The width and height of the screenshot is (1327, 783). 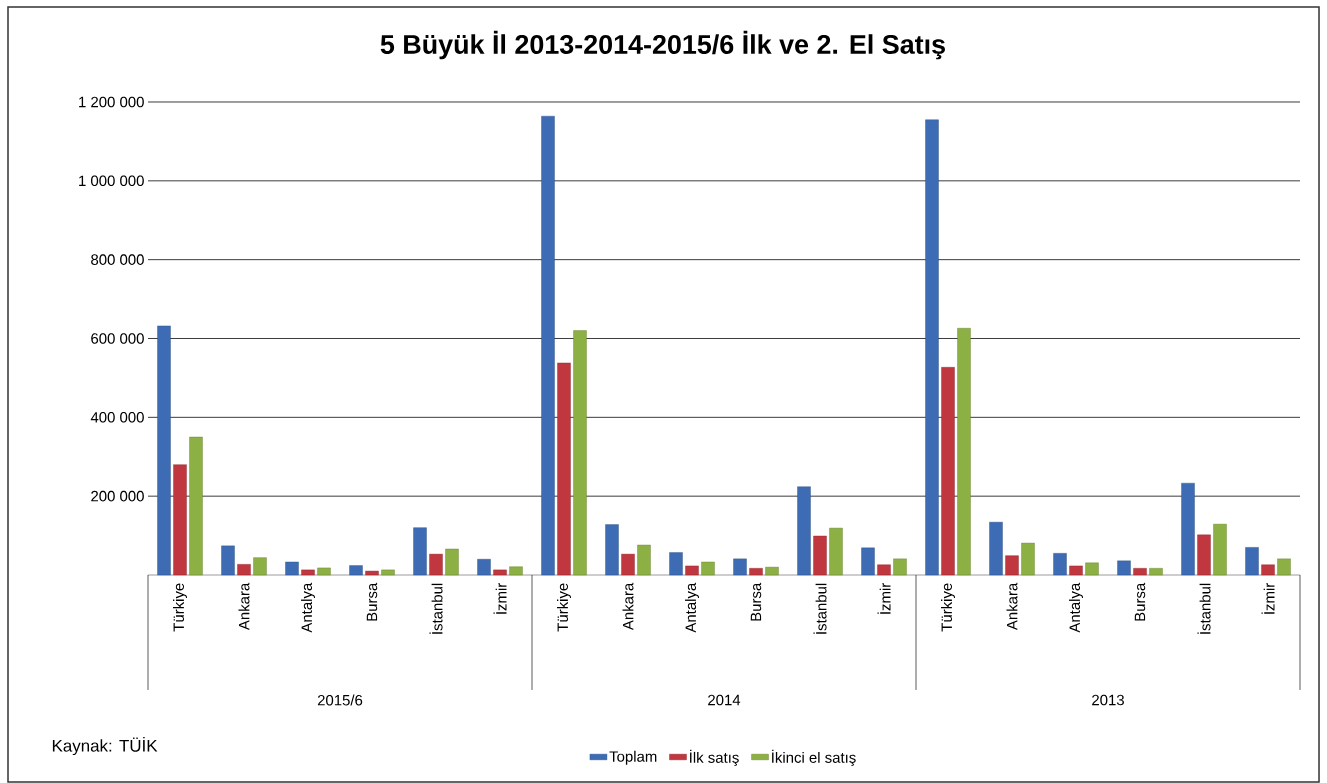 What do you see at coordinates (105, 746) in the screenshot?
I see `text: Kaynak: TÜİK` at bounding box center [105, 746].